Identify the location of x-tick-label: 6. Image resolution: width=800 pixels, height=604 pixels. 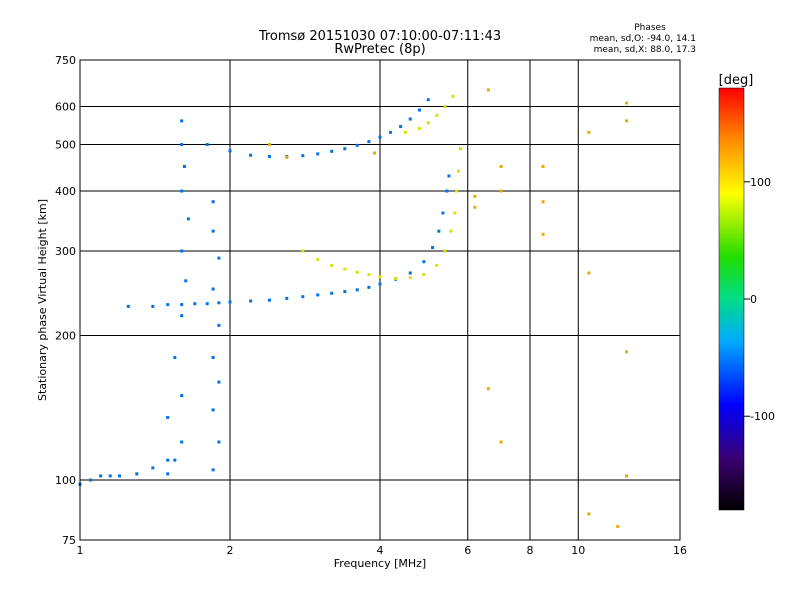
(467, 550).